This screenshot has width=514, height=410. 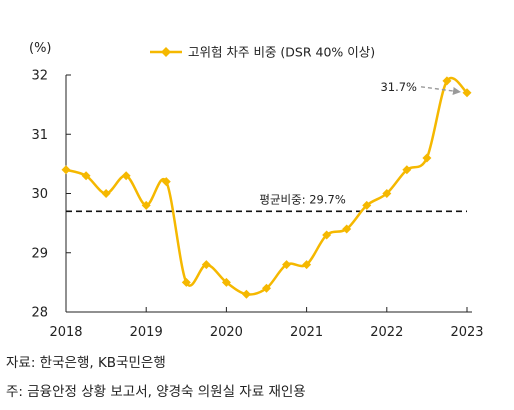 What do you see at coordinates (146, 332) in the screenshot?
I see `x-tick-label: 2019` at bounding box center [146, 332].